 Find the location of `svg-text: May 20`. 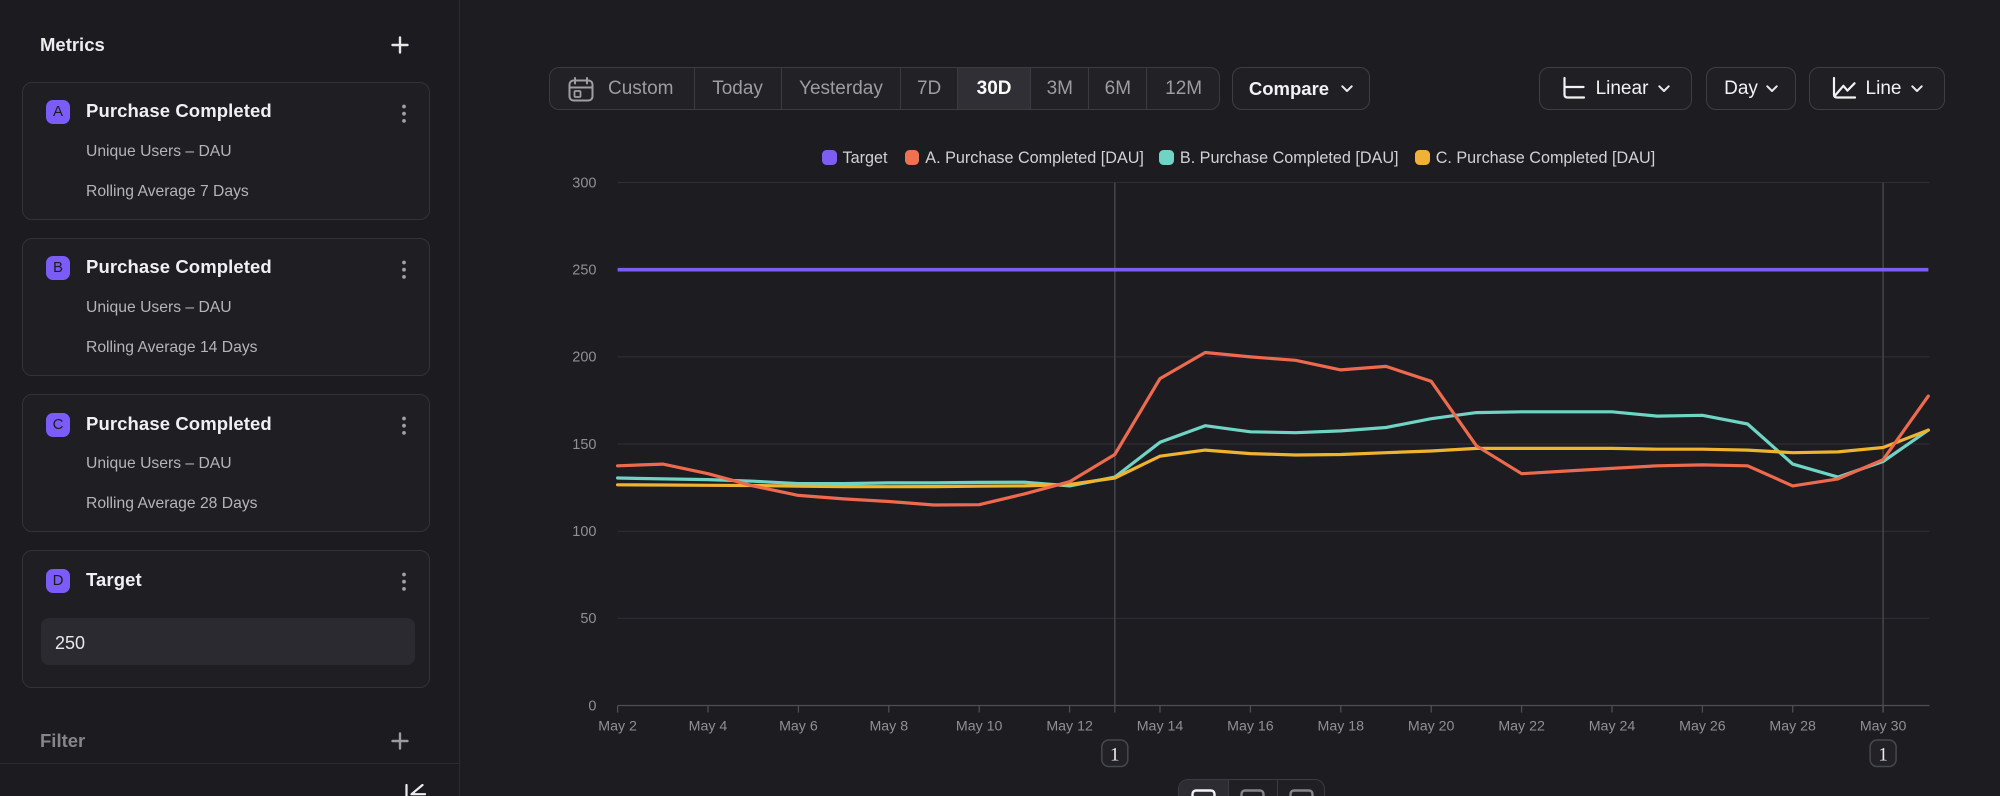

svg-text: May 20 is located at coordinates (1431, 727).